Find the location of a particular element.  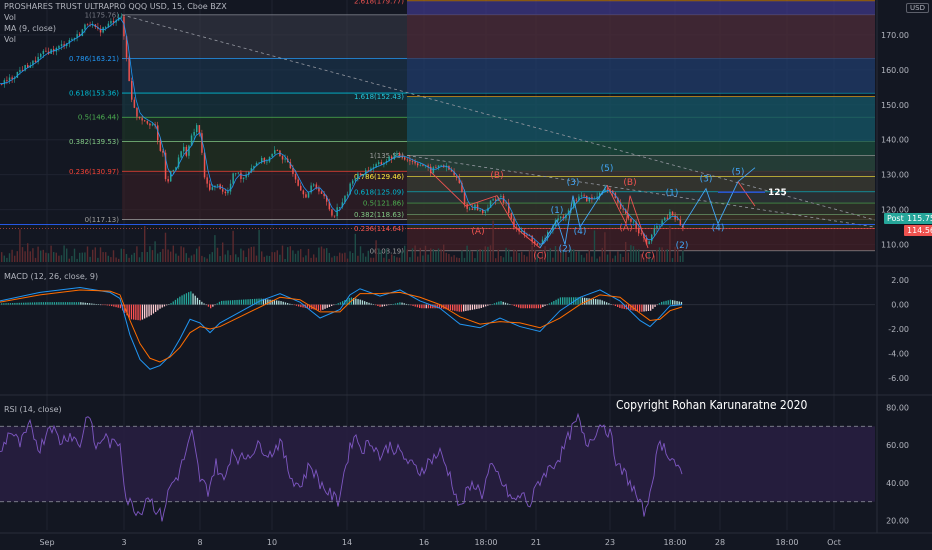

post-price-tag: 115.75 is located at coordinates (918, 218).